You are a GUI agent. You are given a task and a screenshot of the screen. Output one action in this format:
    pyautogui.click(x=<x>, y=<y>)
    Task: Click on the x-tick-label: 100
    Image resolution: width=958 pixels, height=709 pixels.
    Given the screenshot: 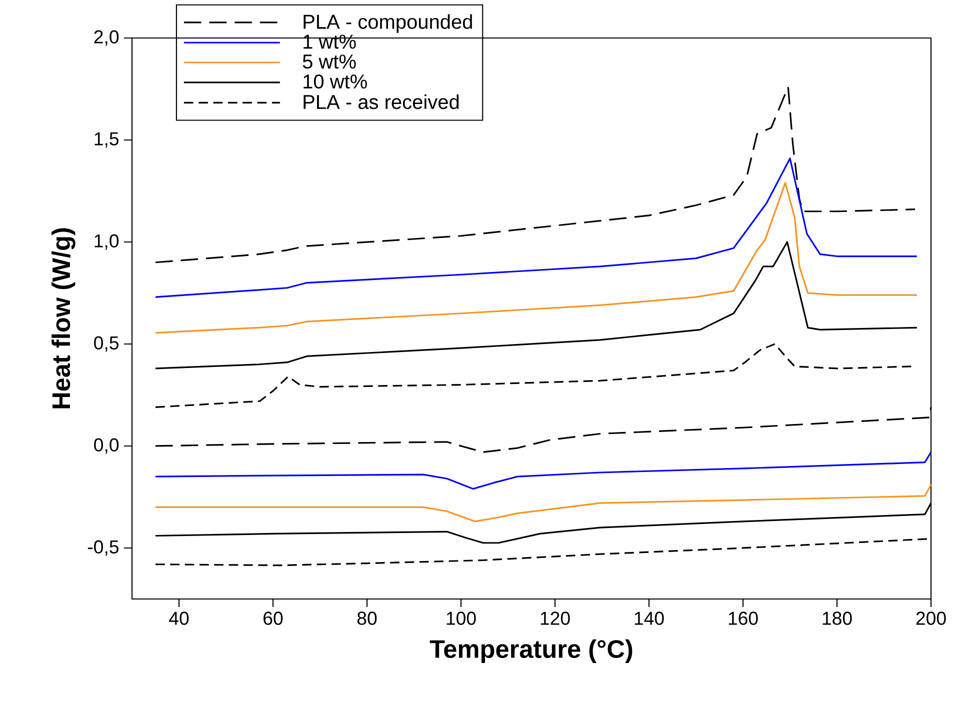 What is the action you would take?
    pyautogui.click(x=461, y=618)
    